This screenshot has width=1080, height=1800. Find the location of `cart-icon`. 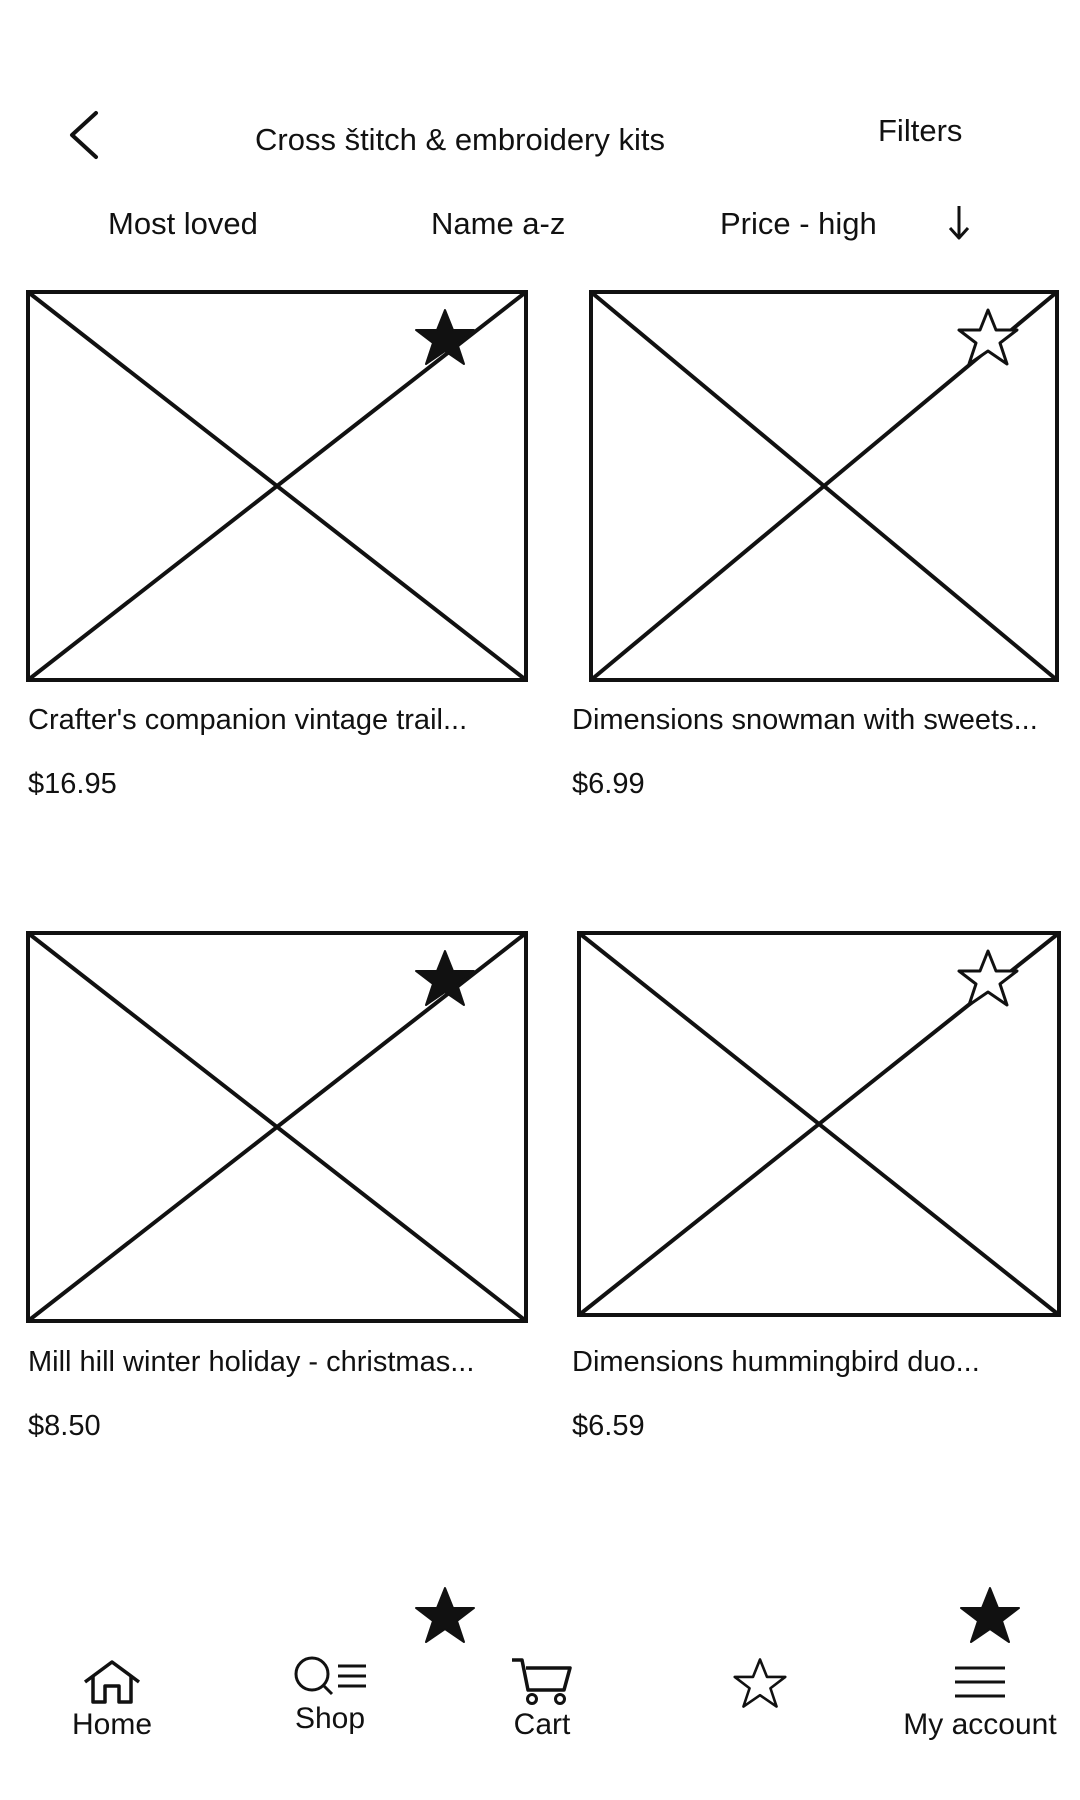

cart-icon is located at coordinates (542, 1681).